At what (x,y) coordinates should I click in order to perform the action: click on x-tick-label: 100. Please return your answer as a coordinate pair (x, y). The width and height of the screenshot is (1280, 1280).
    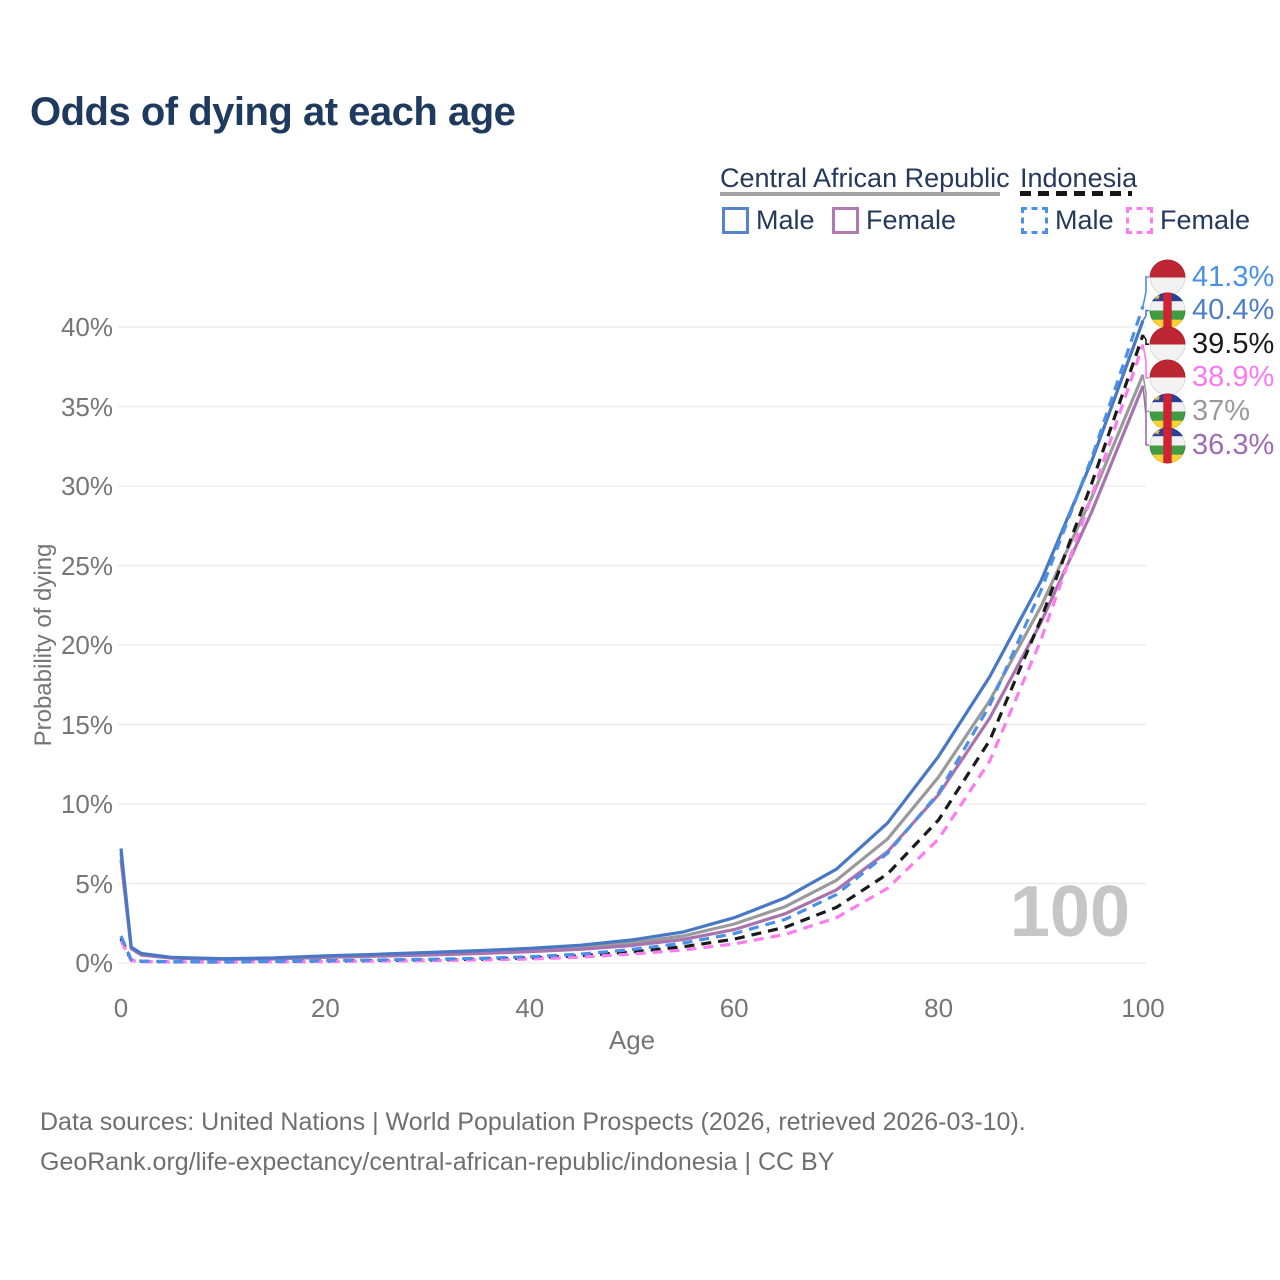
    Looking at the image, I should click on (1143, 1008).